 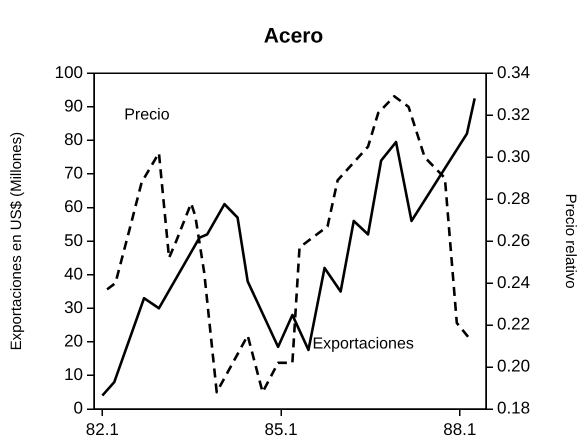 I want to click on y2-tick-label: 0.22, so click(x=513, y=324).